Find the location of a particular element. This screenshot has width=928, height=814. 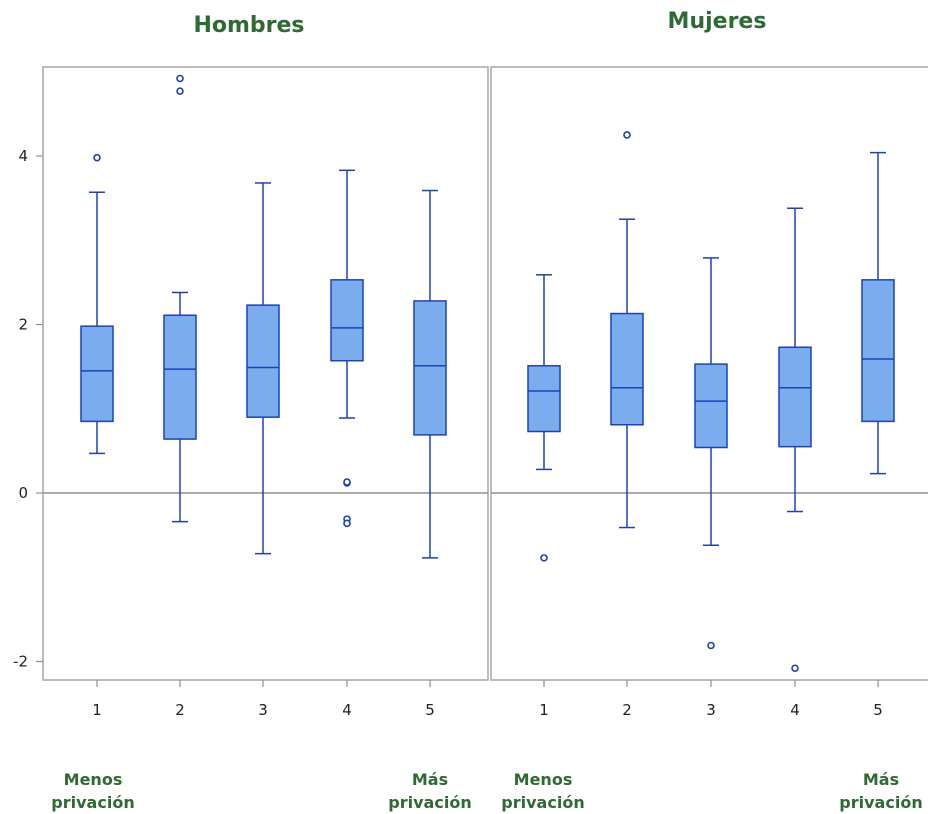

y-tick-label: 0 is located at coordinates (23, 493).